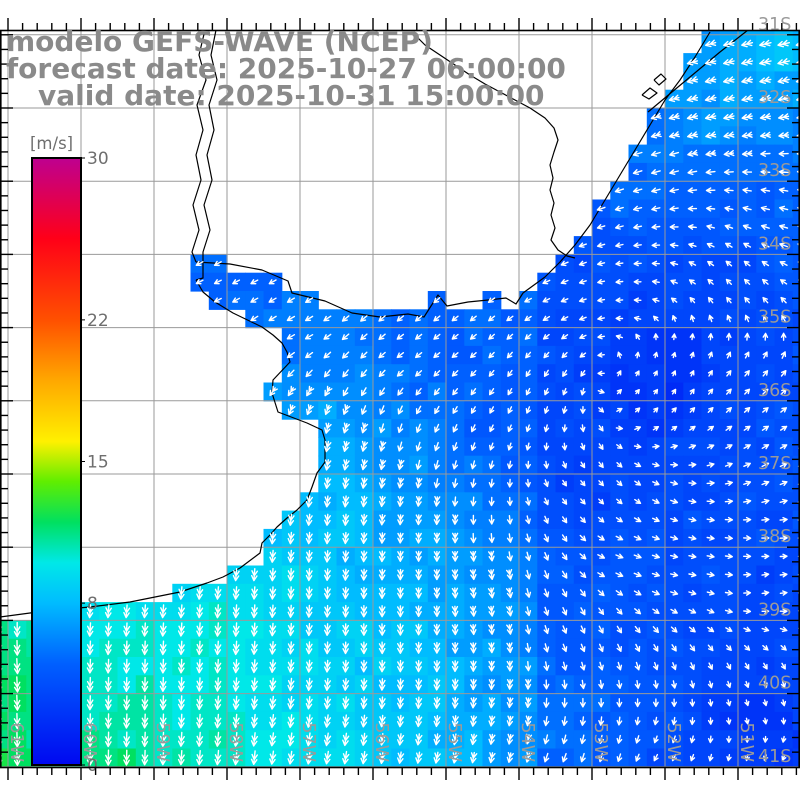 This screenshot has width=800, height=800. I want to click on colorbar-tick-label: 22, so click(98, 321).